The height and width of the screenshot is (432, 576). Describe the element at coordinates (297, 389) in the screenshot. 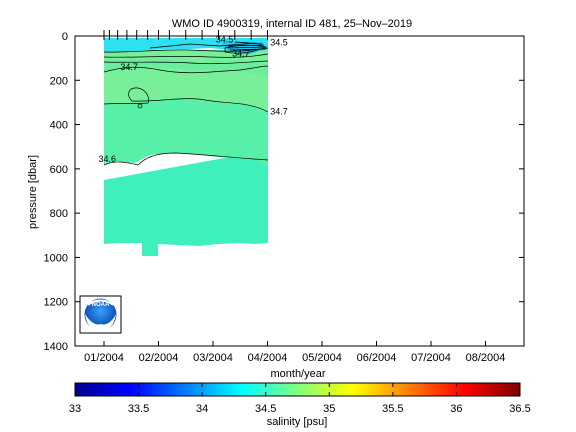

I see `colorbar-gradient` at that location.